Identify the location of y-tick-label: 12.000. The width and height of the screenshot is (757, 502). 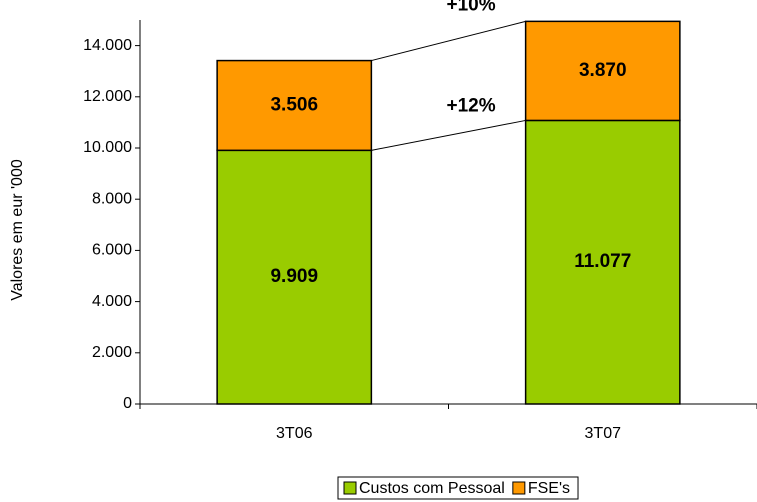
(107, 96).